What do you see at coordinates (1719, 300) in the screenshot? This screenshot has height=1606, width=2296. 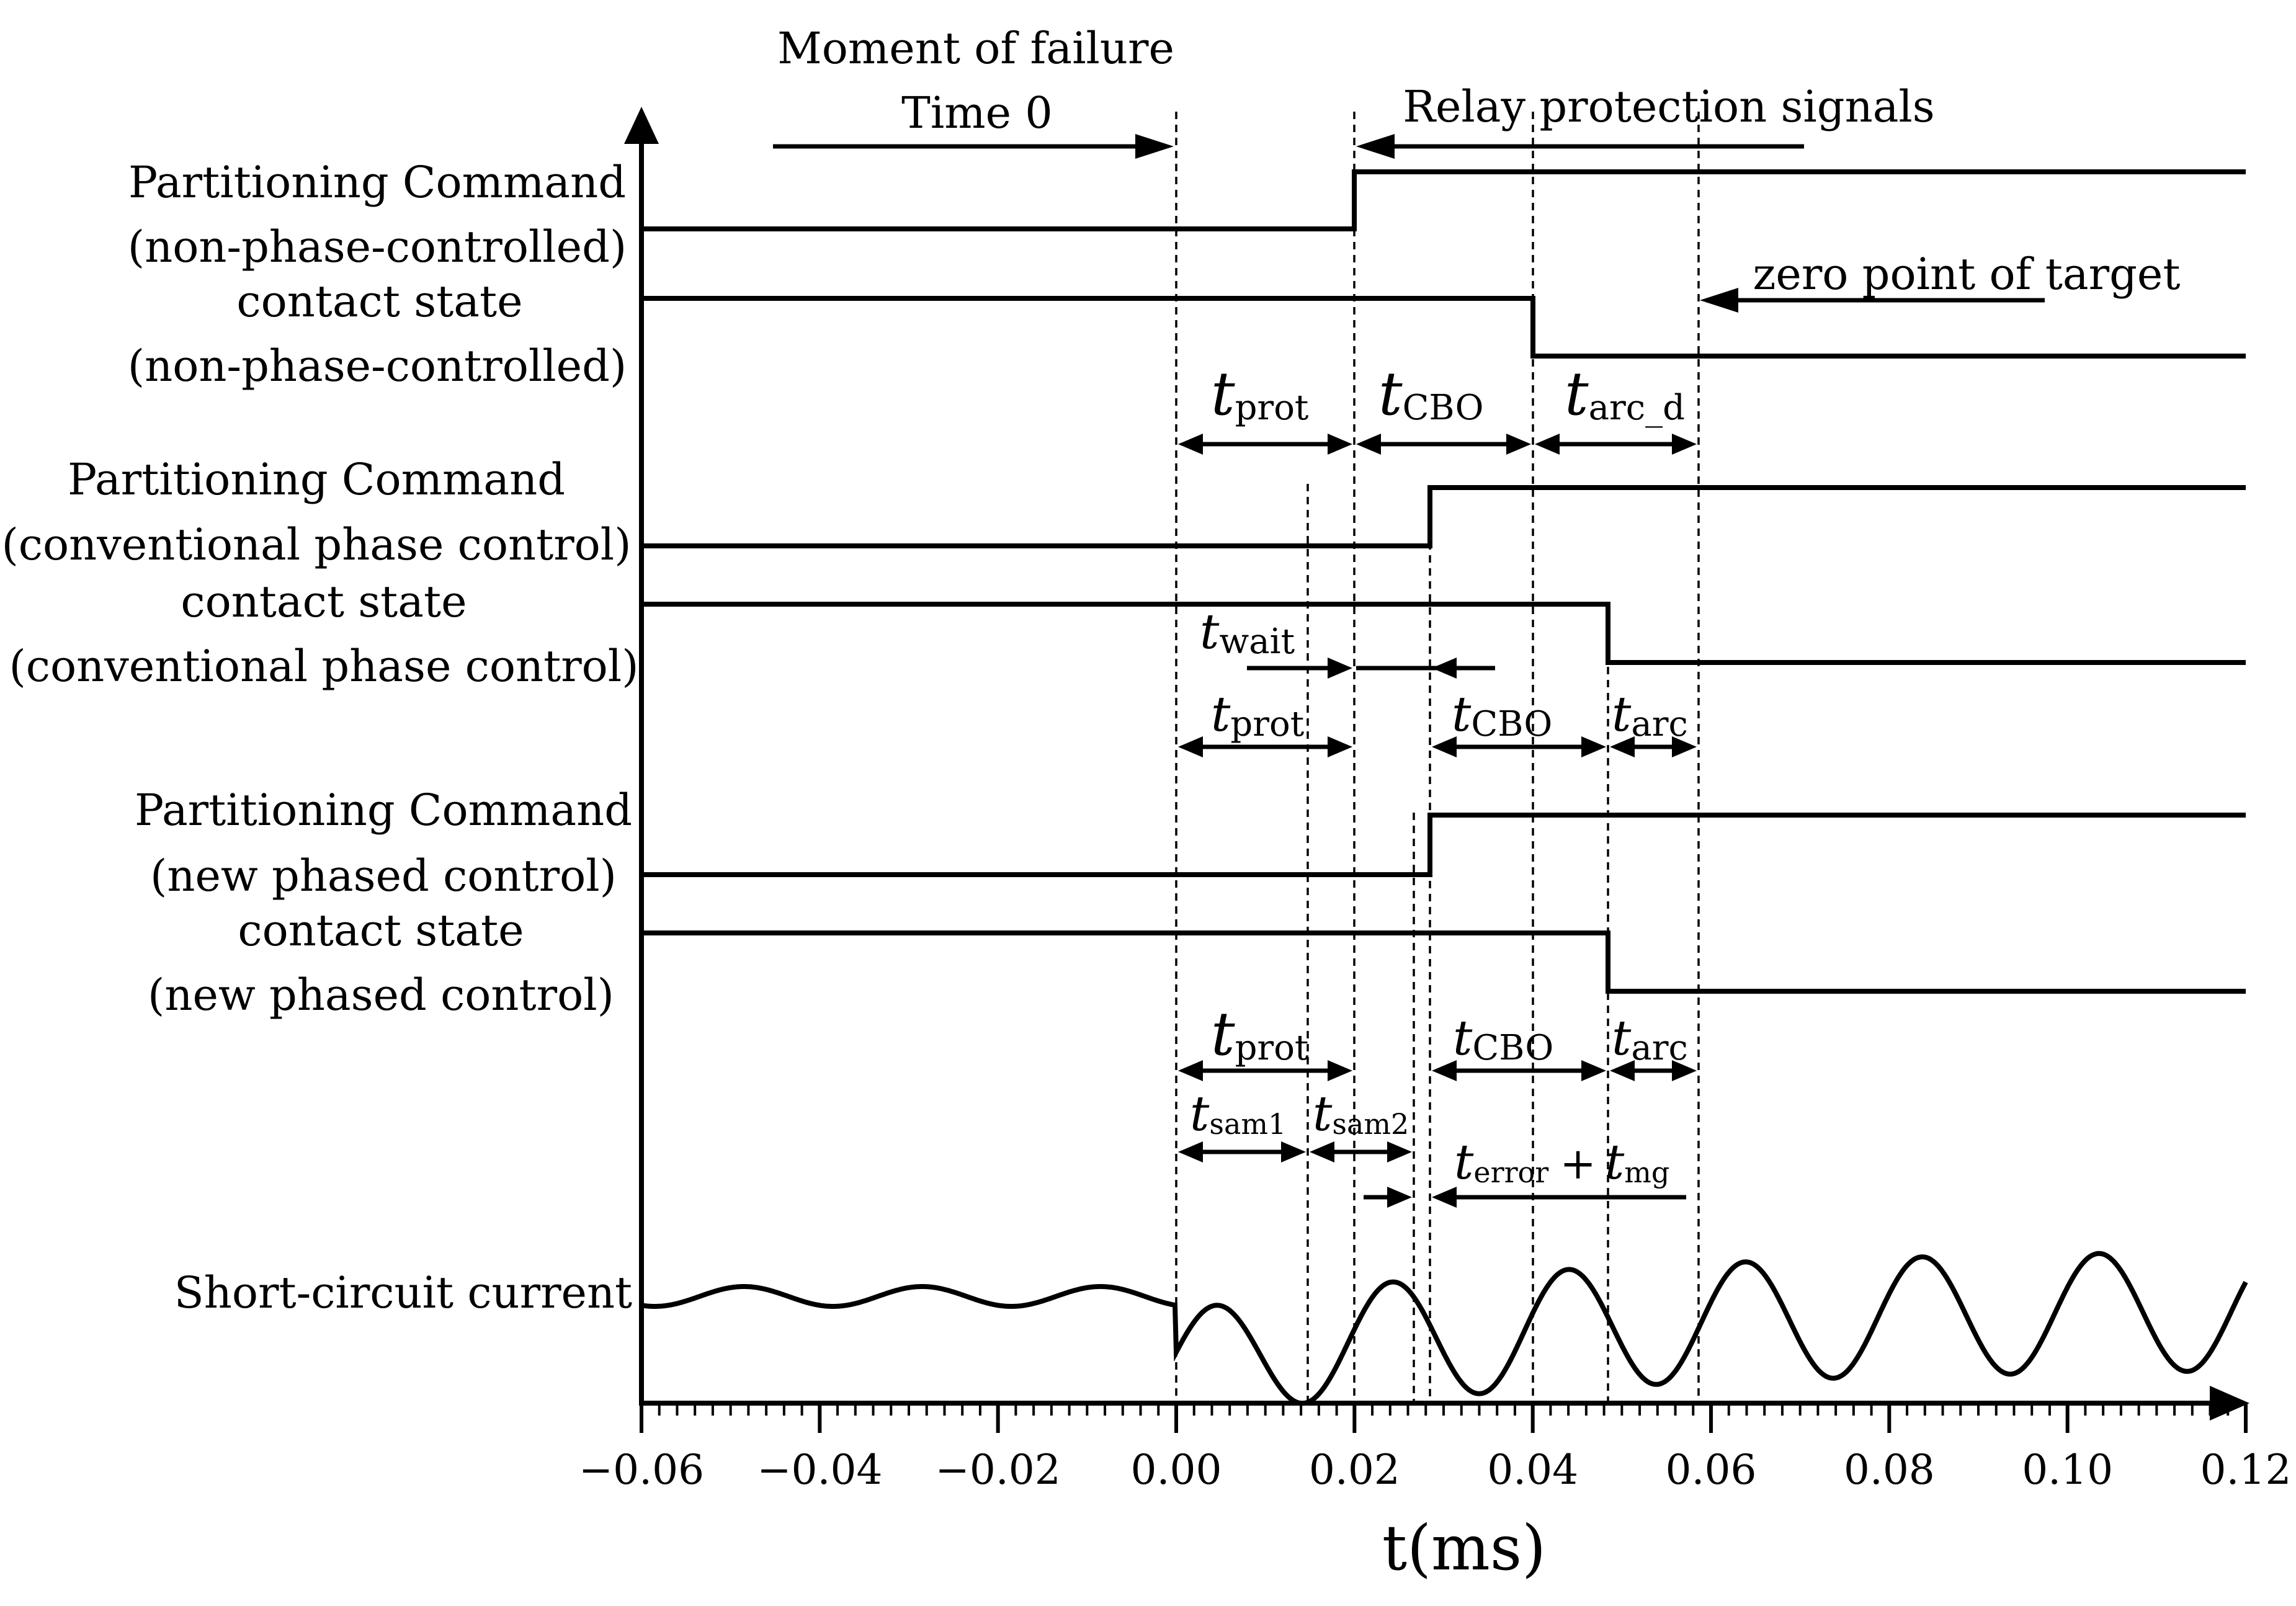 I see `arrow-zero-point-target-head-icon` at bounding box center [1719, 300].